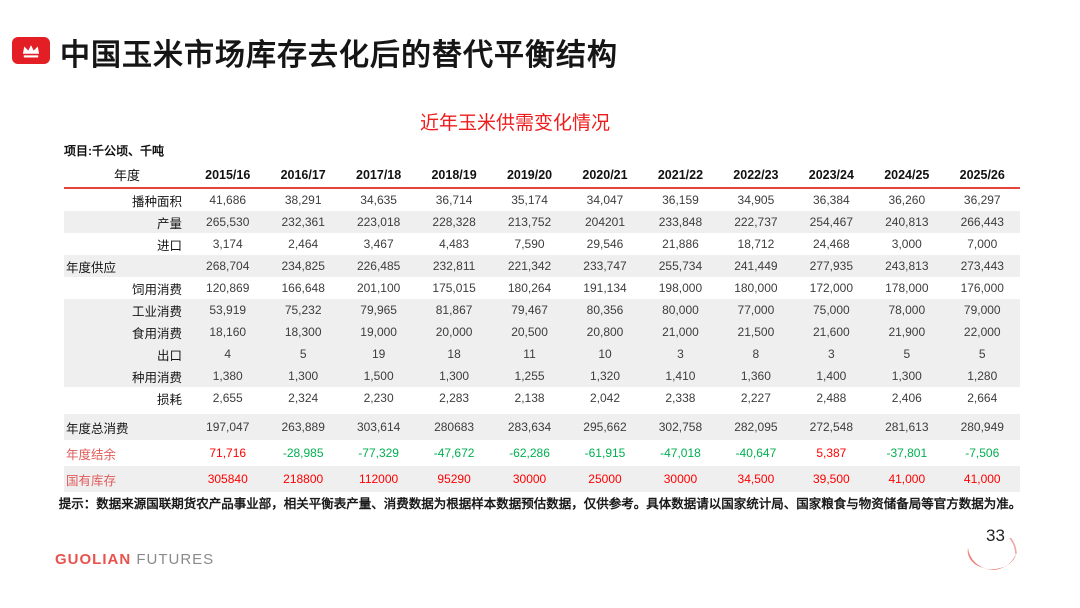 Image resolution: width=1080 pixels, height=608 pixels. Describe the element at coordinates (605, 354) in the screenshot. I see `table-cell: 10` at that location.